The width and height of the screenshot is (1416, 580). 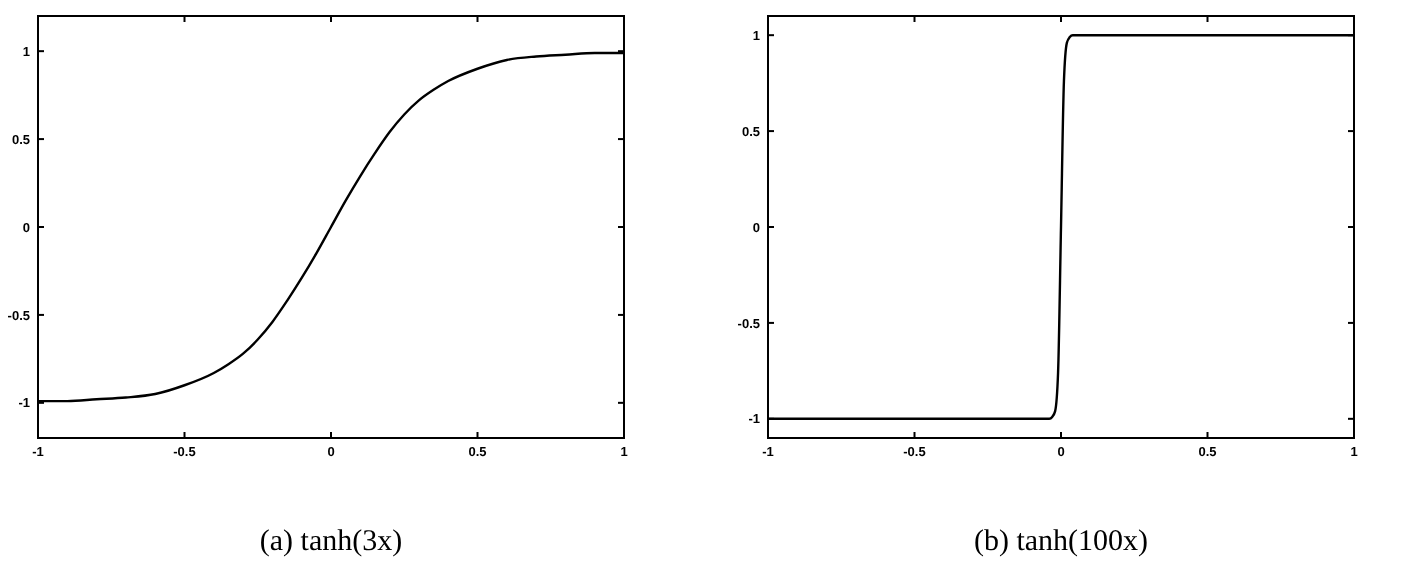 What do you see at coordinates (331, 542) in the screenshot?
I see `text: (a) tanh(3x)` at bounding box center [331, 542].